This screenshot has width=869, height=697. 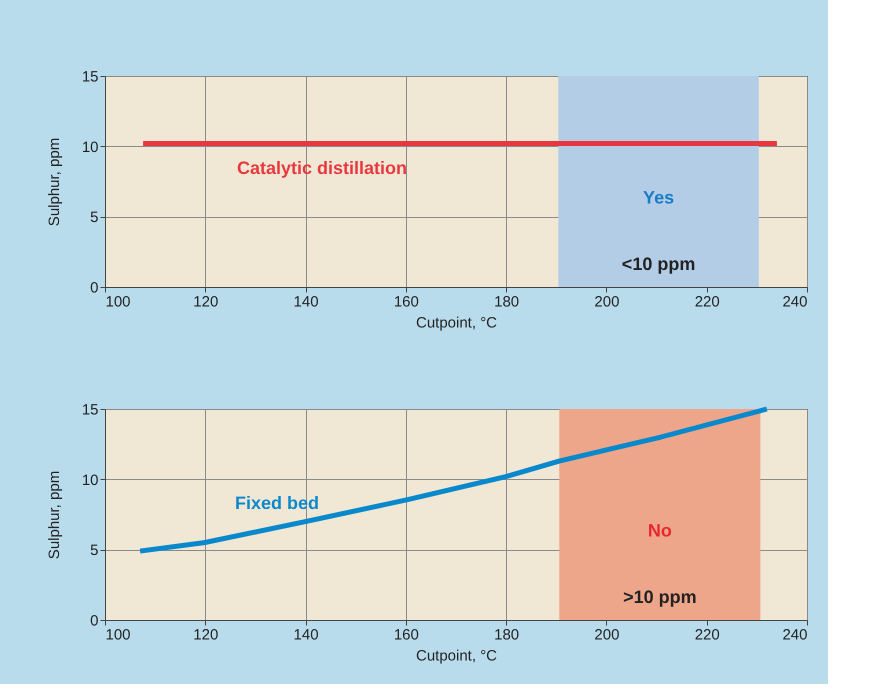 I want to click on annotation: >10 ppm, so click(x=660, y=597).